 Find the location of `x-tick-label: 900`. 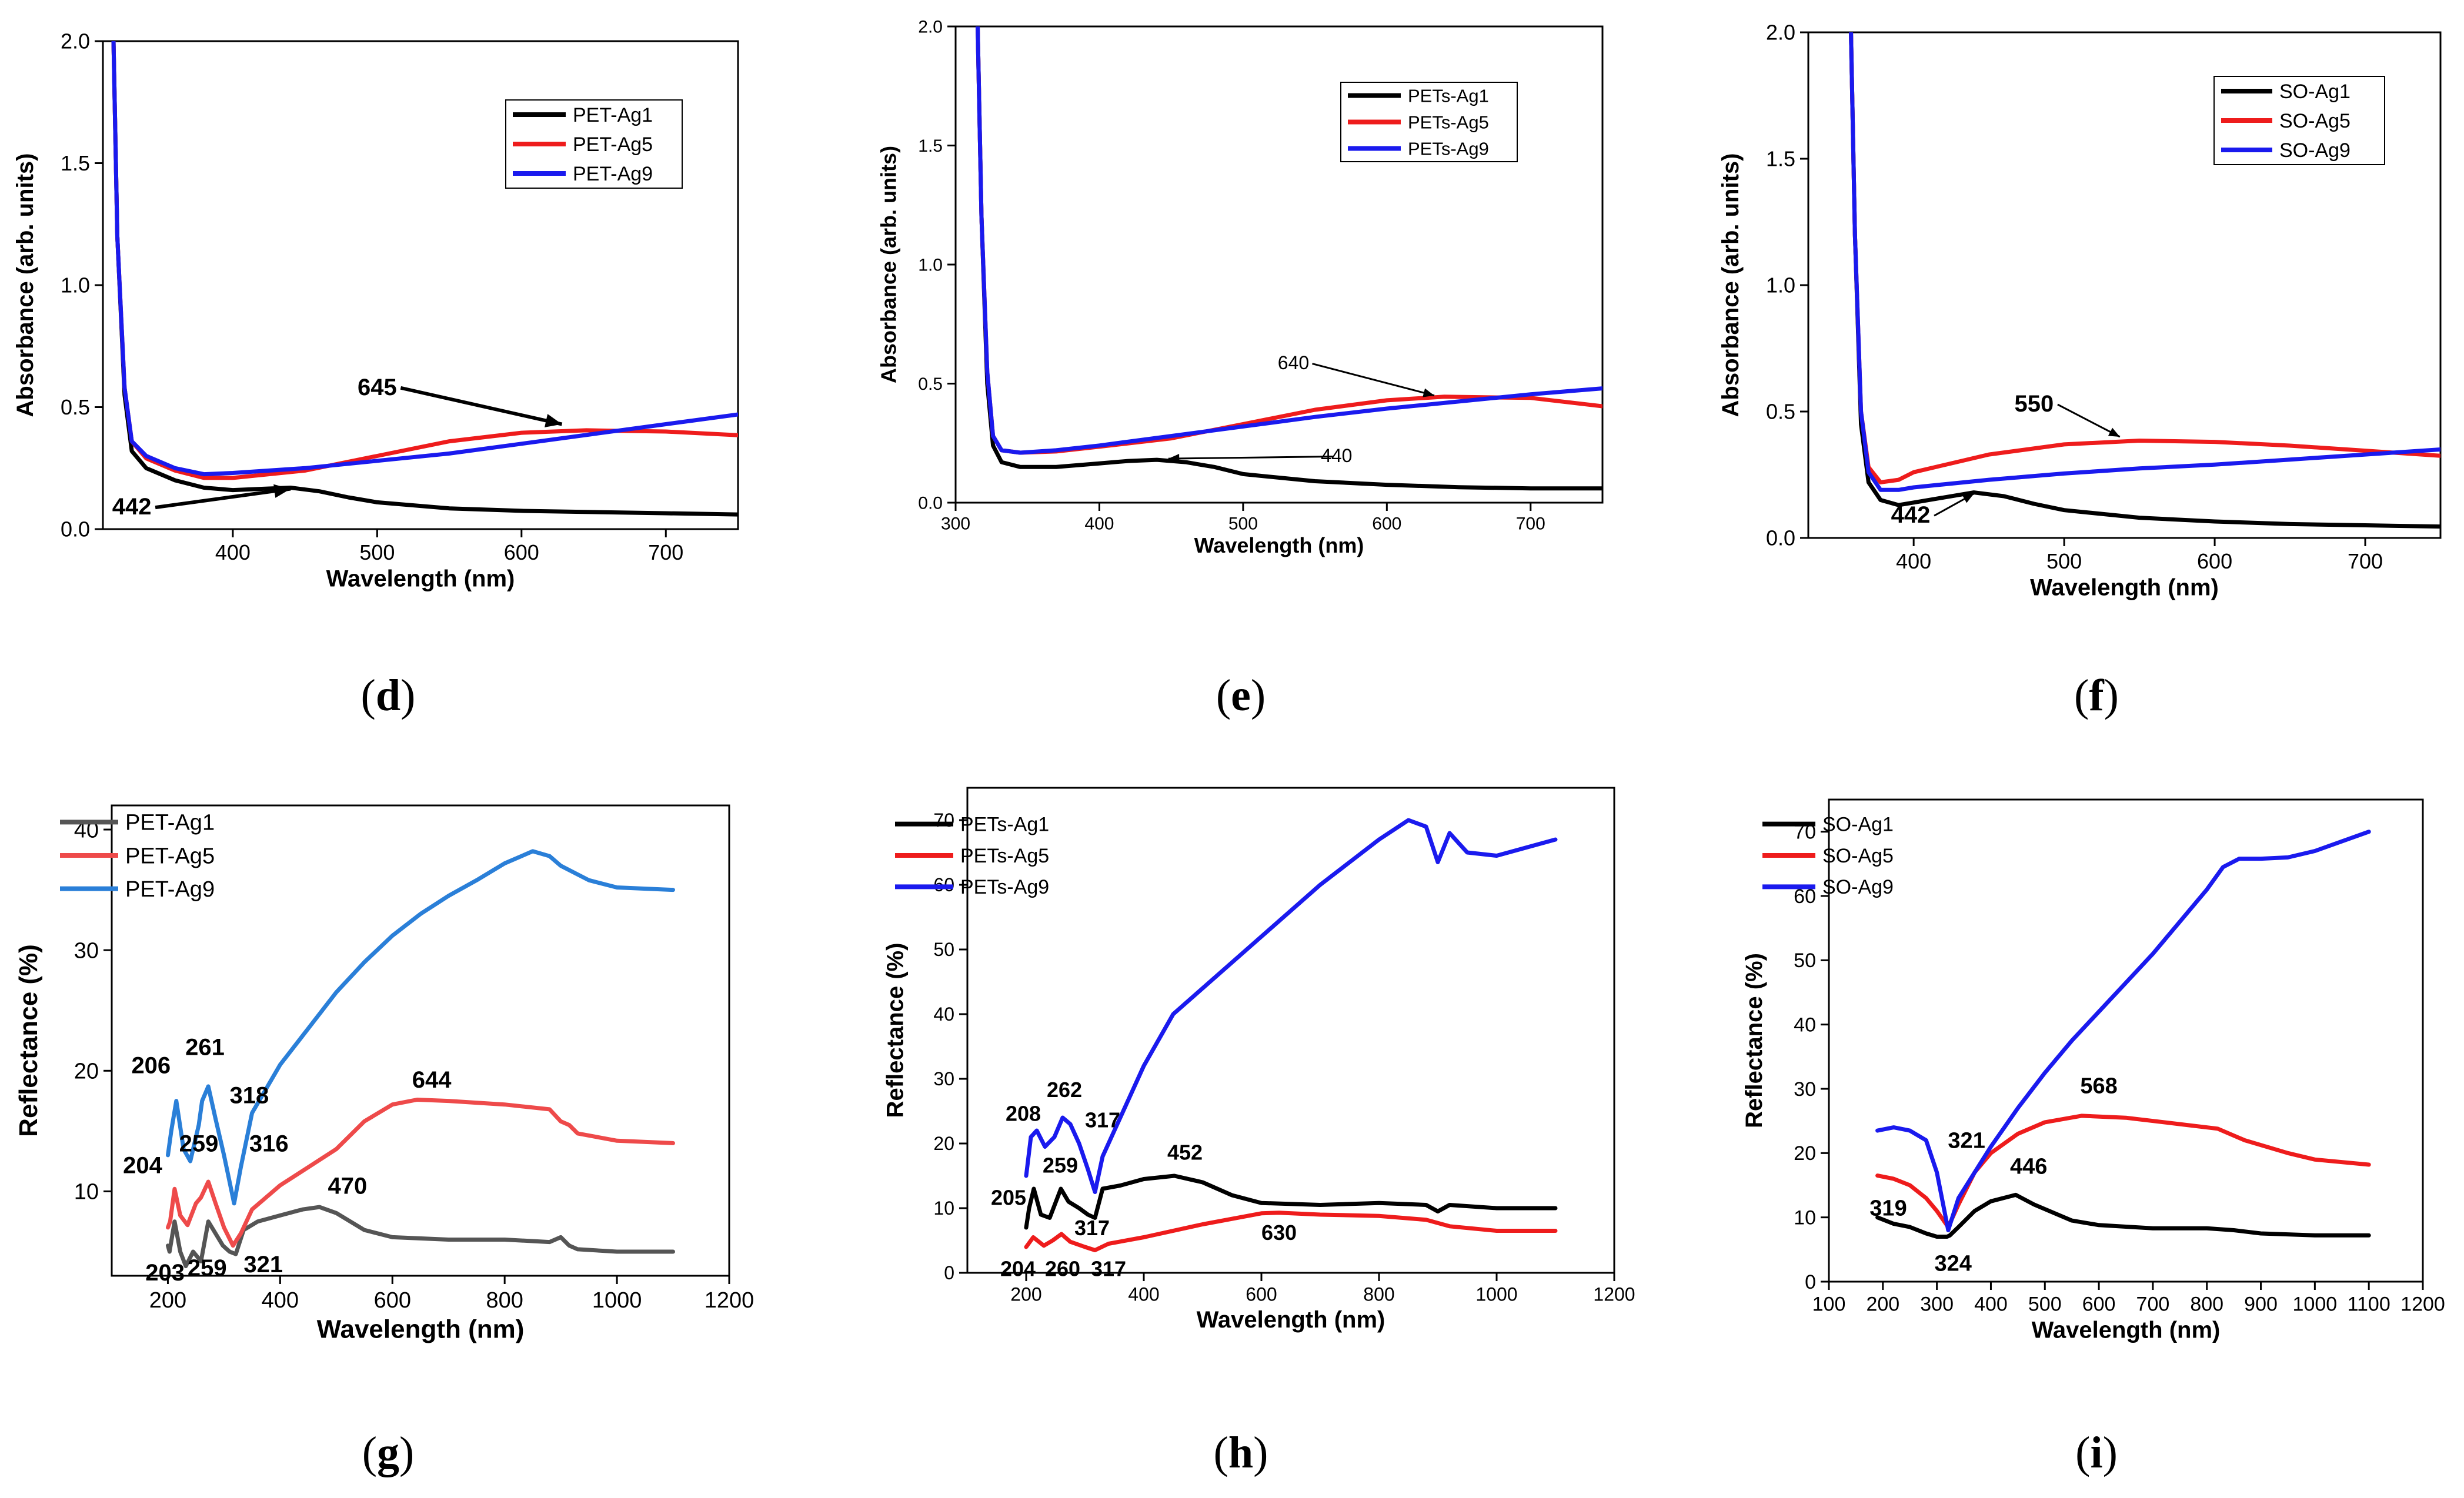

x-tick-label: 900 is located at coordinates (2261, 1304).